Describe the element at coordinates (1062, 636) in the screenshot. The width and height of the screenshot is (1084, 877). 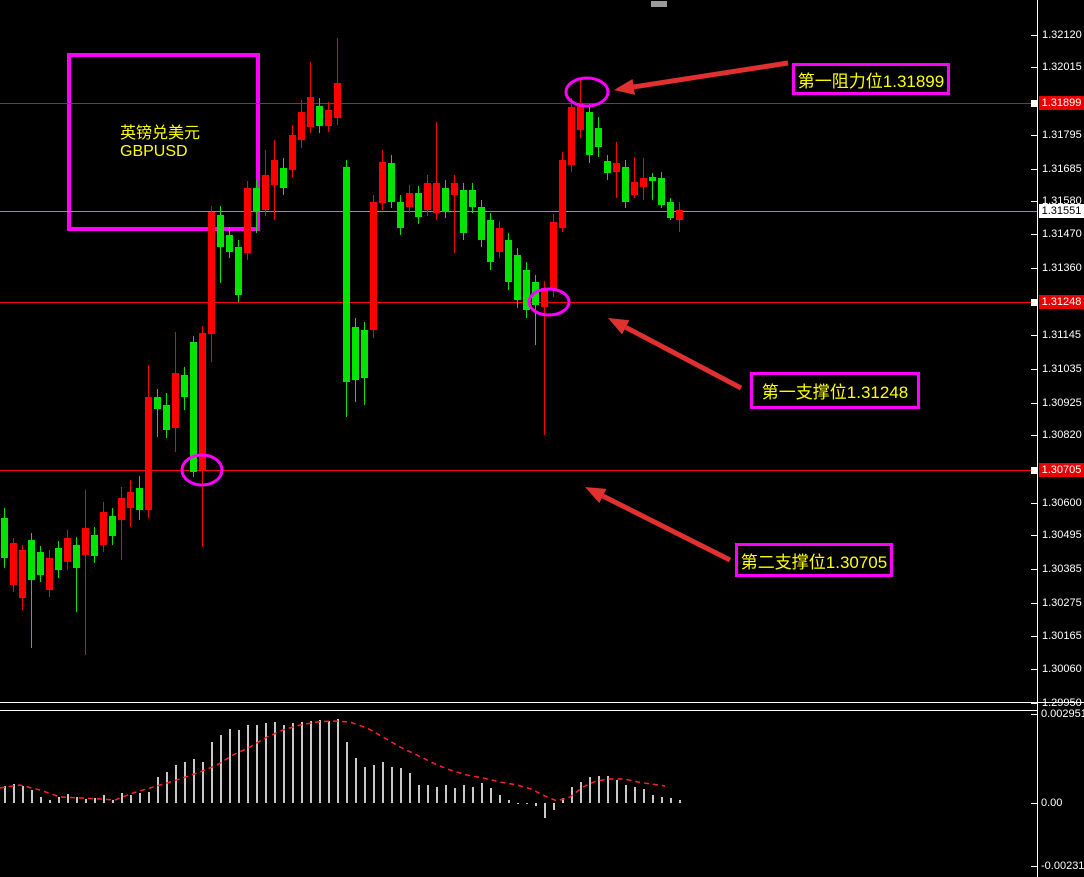
I see `price-axis-label: 1.30165` at that location.